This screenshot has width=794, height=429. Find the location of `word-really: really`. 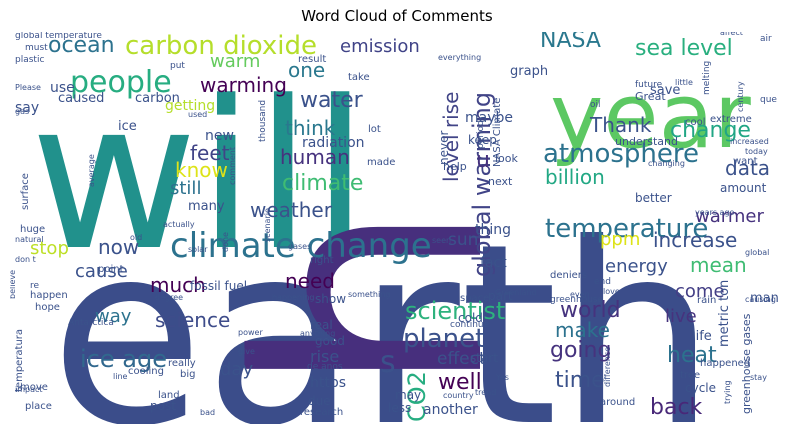

word-really: really is located at coordinates (182, 363).